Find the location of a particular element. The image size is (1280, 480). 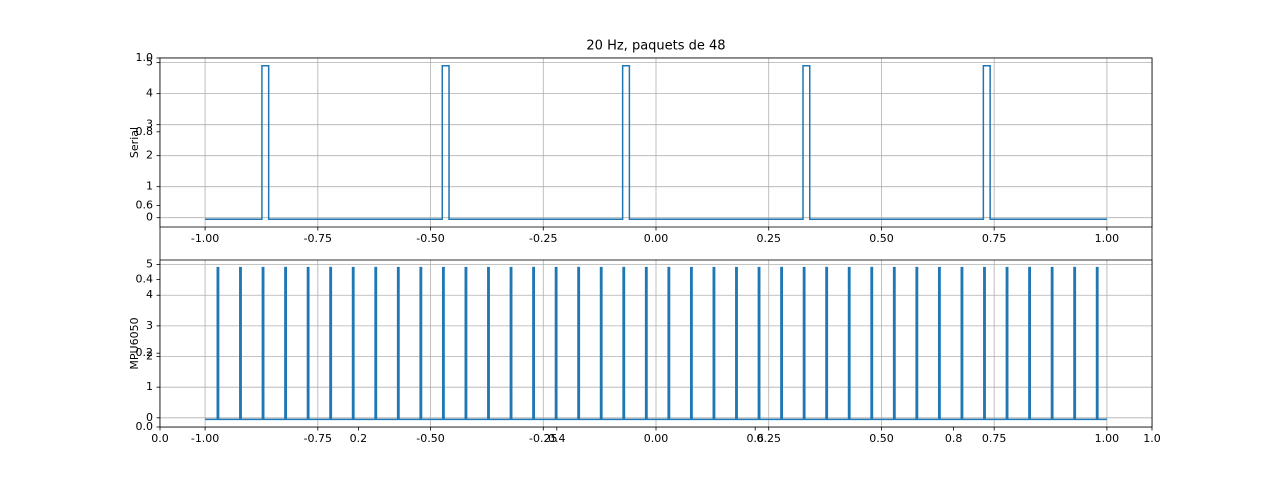

x-tick-label: 0.0 is located at coordinates (160, 438).